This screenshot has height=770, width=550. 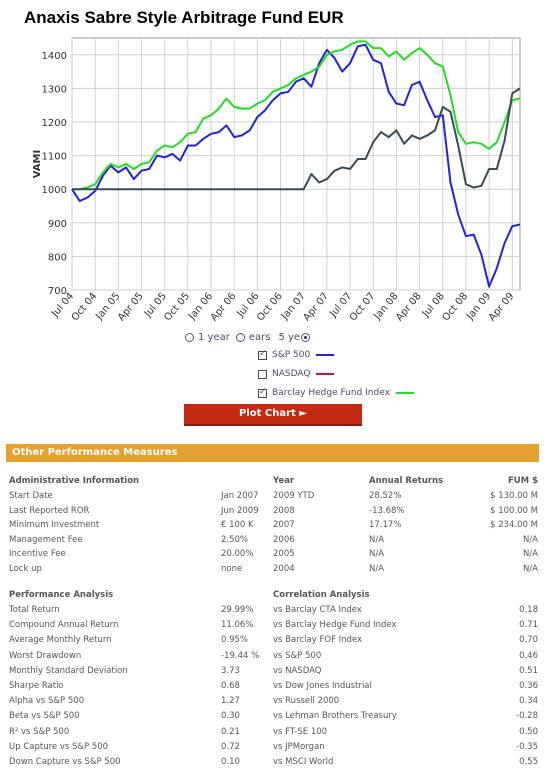 I want to click on x-tick-label: Apr 06, so click(x=224, y=307).